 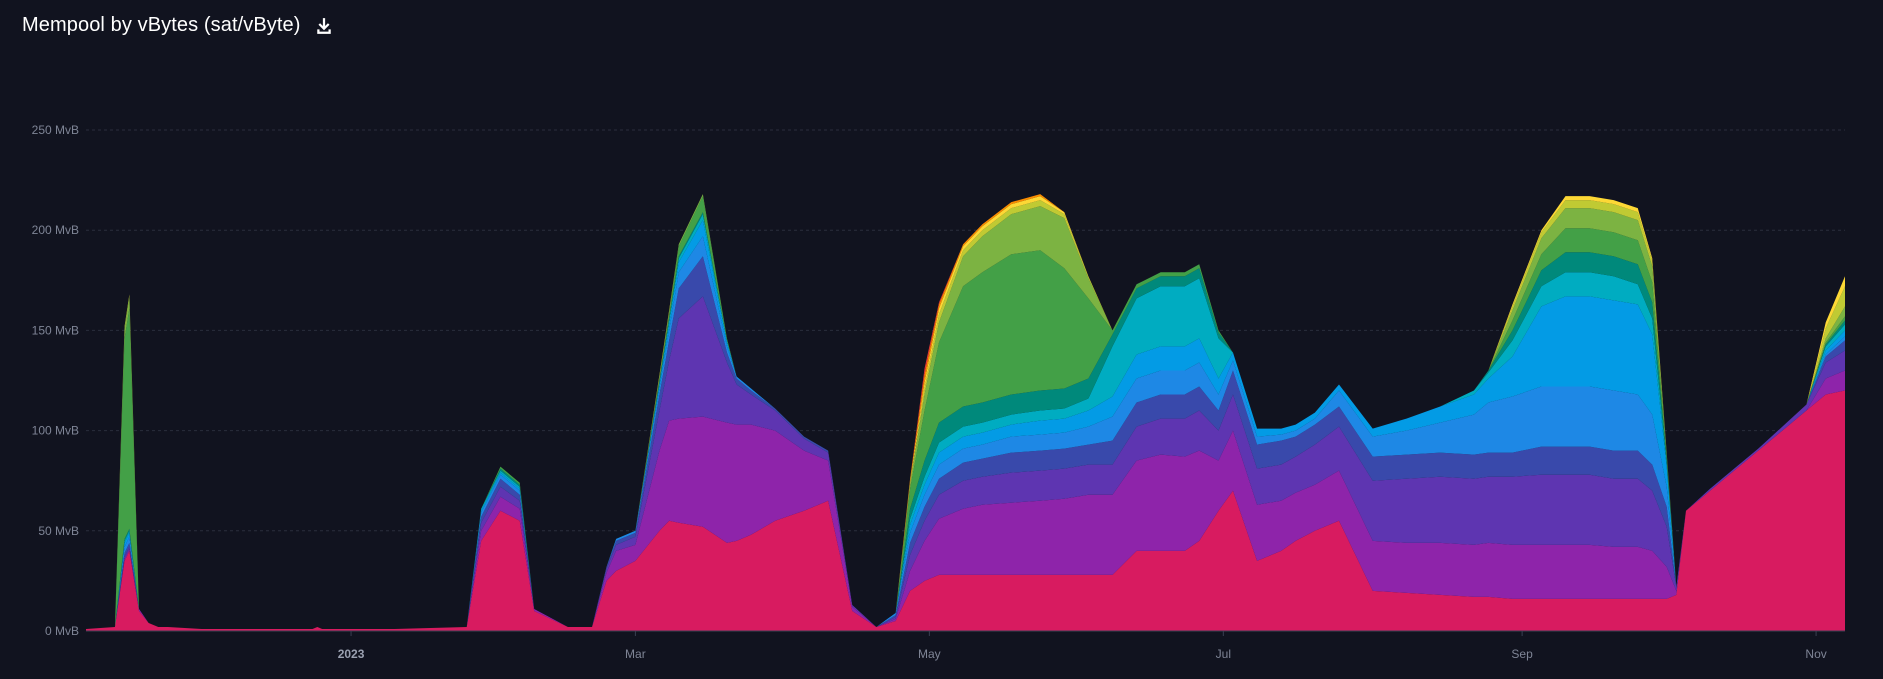 What do you see at coordinates (351, 654) in the screenshot?
I see `x-tick-label: 2023` at bounding box center [351, 654].